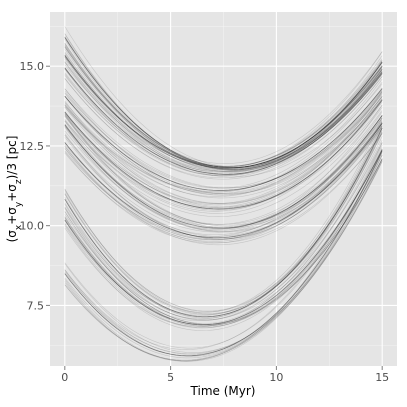  Describe the element at coordinates (170, 377) in the screenshot. I see `x-tick-label: 5` at that location.